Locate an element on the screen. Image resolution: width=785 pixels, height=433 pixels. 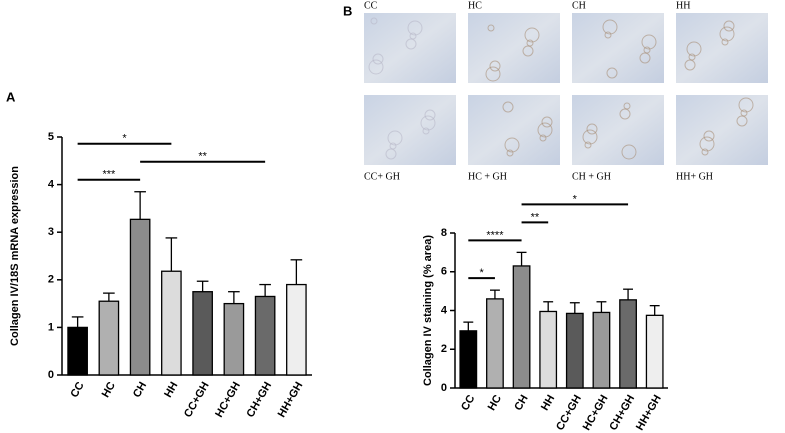
y-axis-label: Collagen IV staining (% area) is located at coordinates (428, 310).